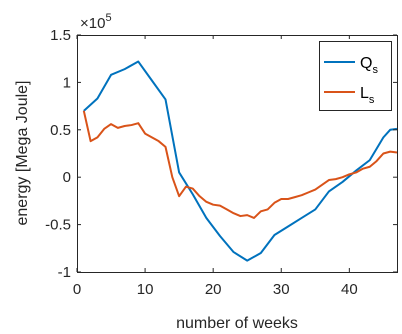  I want to click on x-axis-label: number of weeks, so click(237, 323).